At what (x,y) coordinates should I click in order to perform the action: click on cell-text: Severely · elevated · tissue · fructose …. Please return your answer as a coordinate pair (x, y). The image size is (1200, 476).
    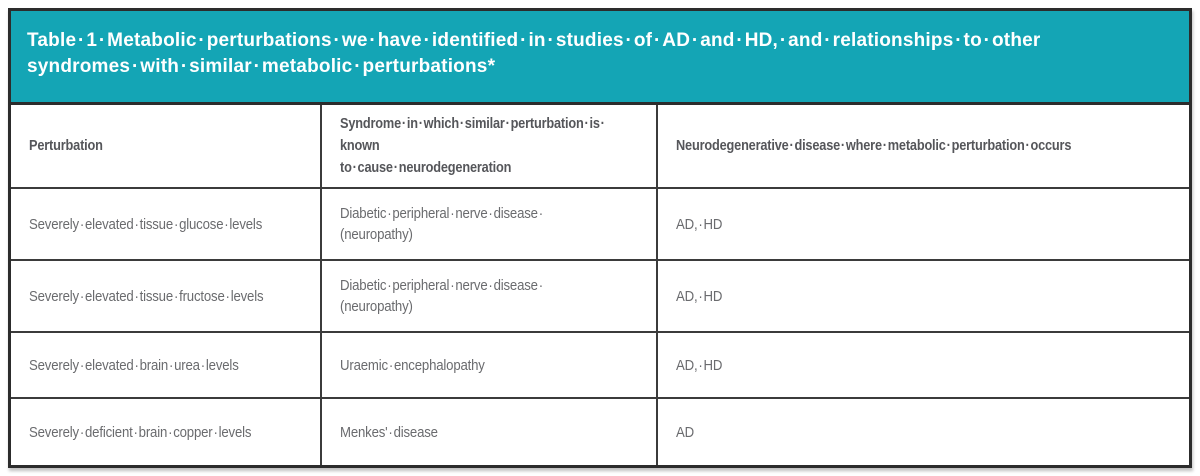
    Looking at the image, I should click on (146, 296).